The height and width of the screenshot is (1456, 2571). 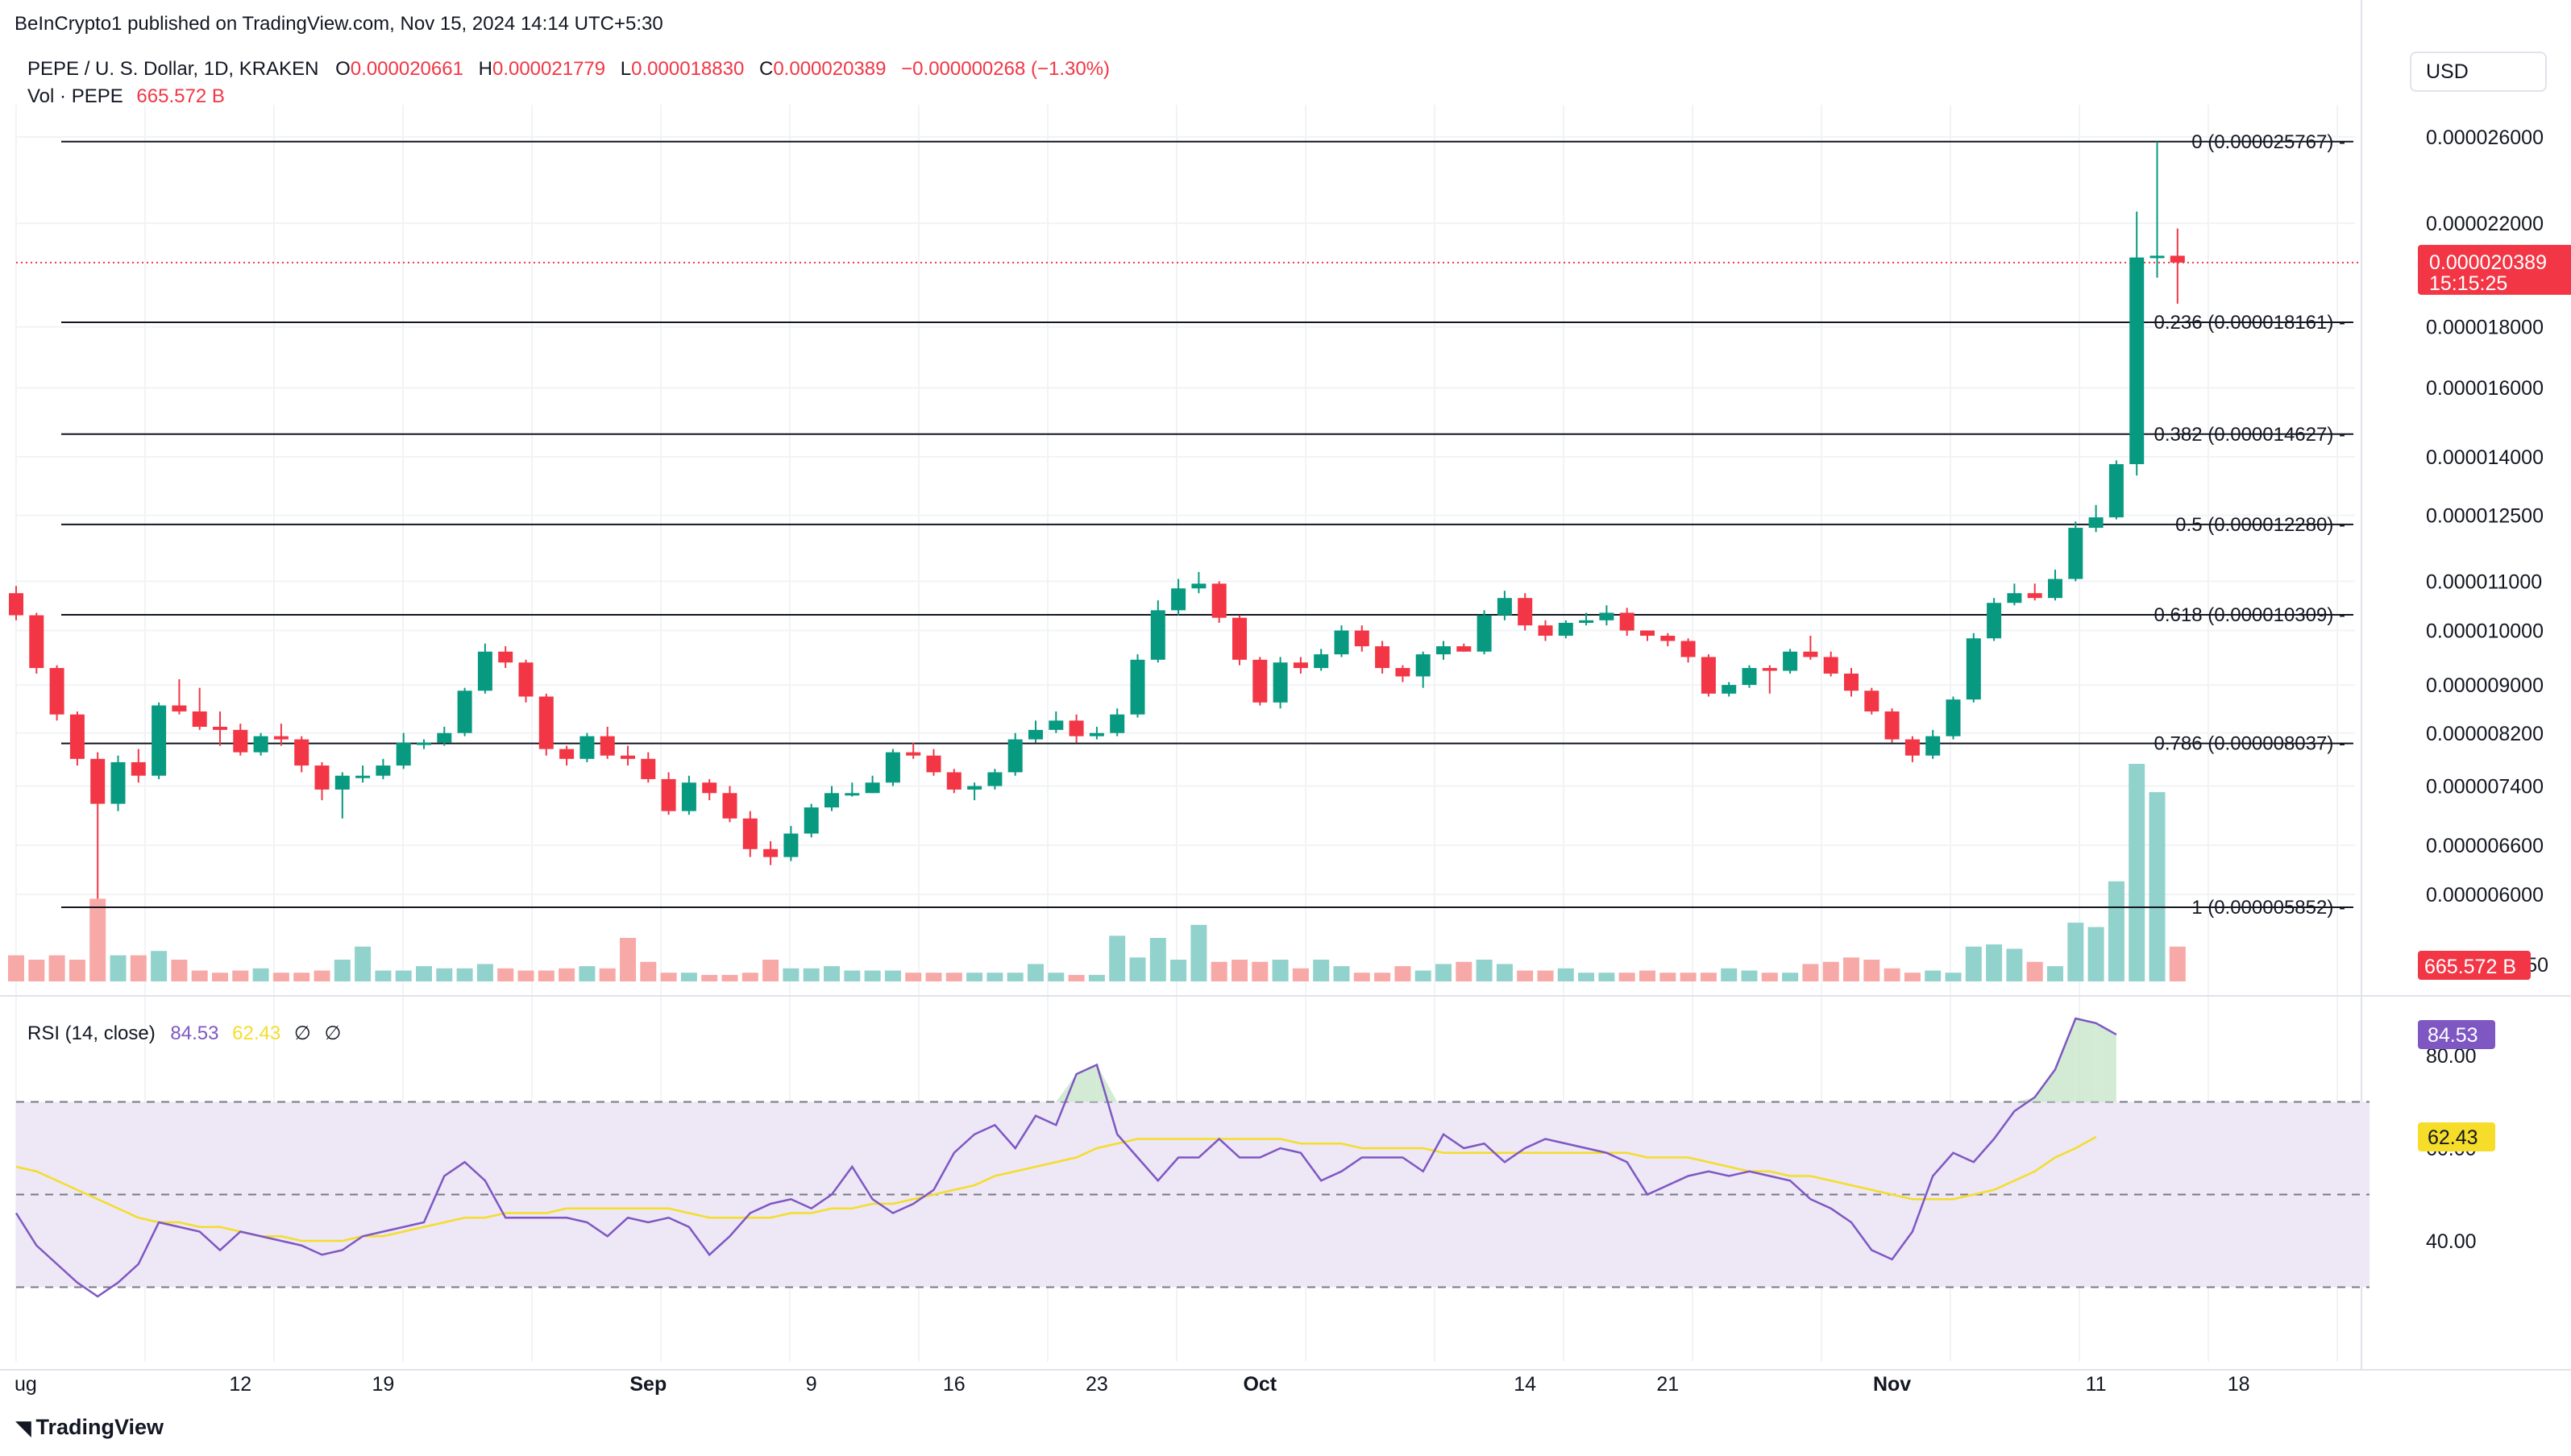 What do you see at coordinates (2485, 846) in the screenshot?
I see `price-axis-tick: 0.000006600` at bounding box center [2485, 846].